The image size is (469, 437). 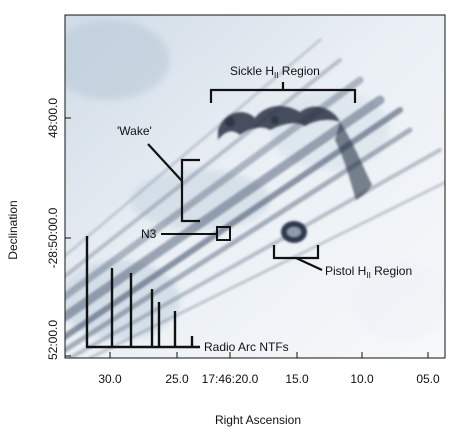 I want to click on y-tick-labels: 48:00.0 -28:50:00.0 52:00.0, so click(x=53, y=229).